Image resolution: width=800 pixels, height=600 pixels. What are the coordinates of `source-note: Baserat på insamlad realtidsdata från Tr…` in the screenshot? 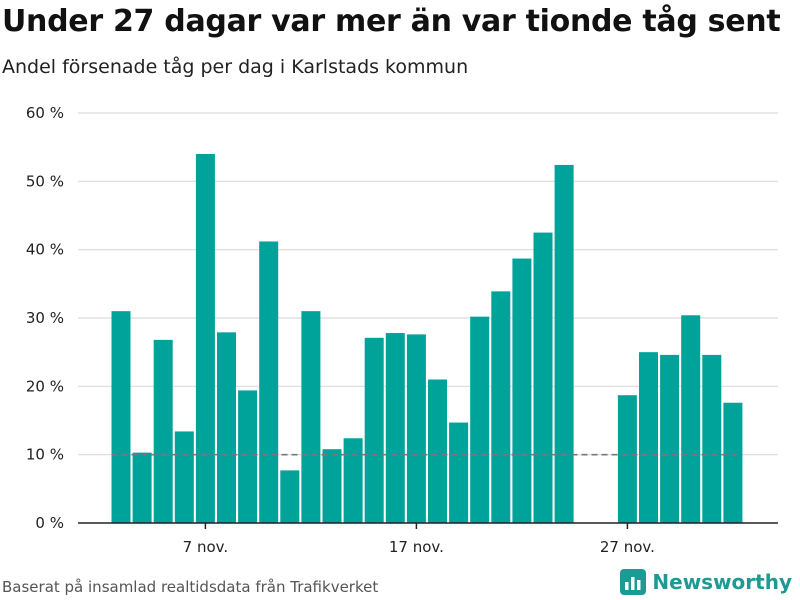 It's located at (190, 587).